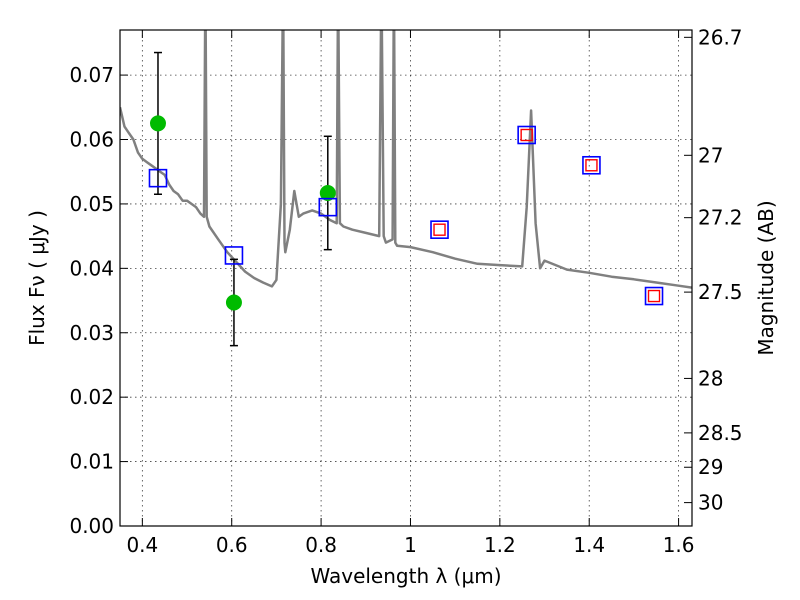 The width and height of the screenshot is (800, 600). What do you see at coordinates (766, 277) in the screenshot?
I see `y2-axis-title: Magnitude (AB)` at bounding box center [766, 277].